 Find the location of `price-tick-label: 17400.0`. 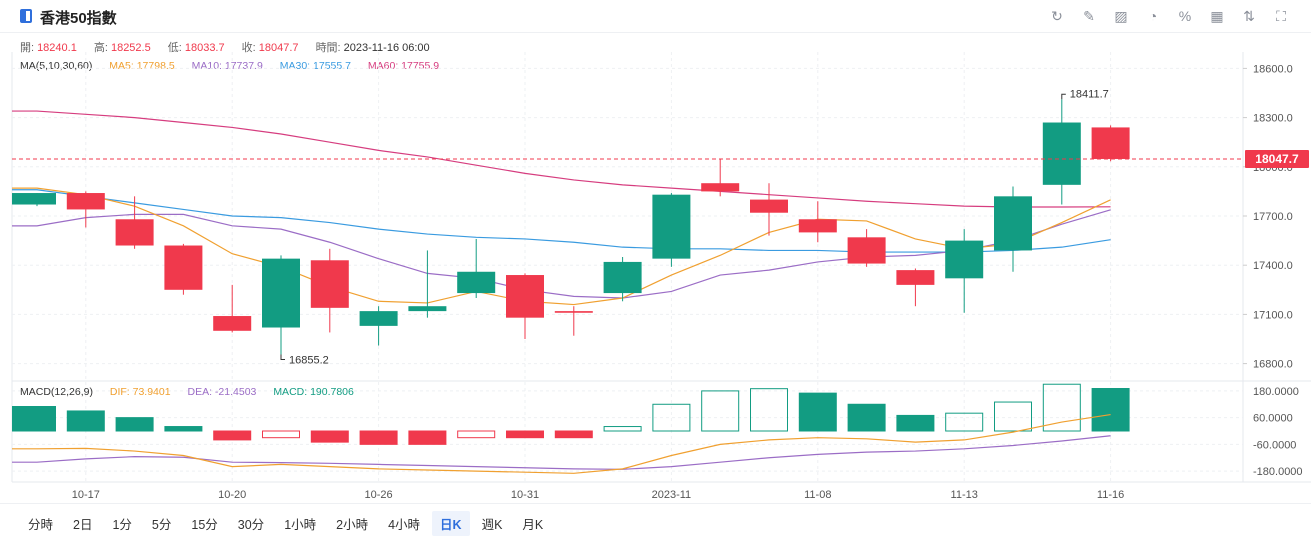

price-tick-label: 17400.0 is located at coordinates (1273, 266).